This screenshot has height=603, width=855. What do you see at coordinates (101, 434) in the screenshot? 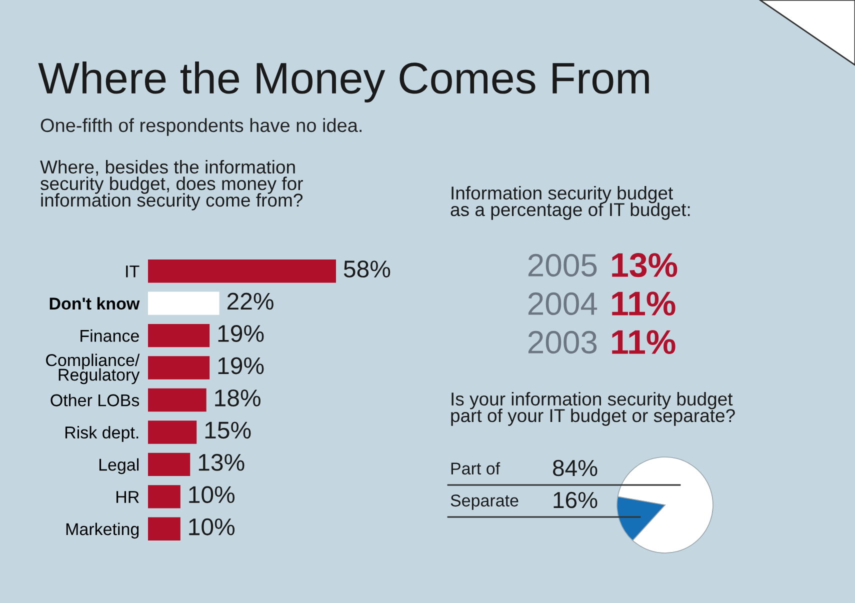
I see `y-tick-label: Risk dept.` at bounding box center [101, 434].